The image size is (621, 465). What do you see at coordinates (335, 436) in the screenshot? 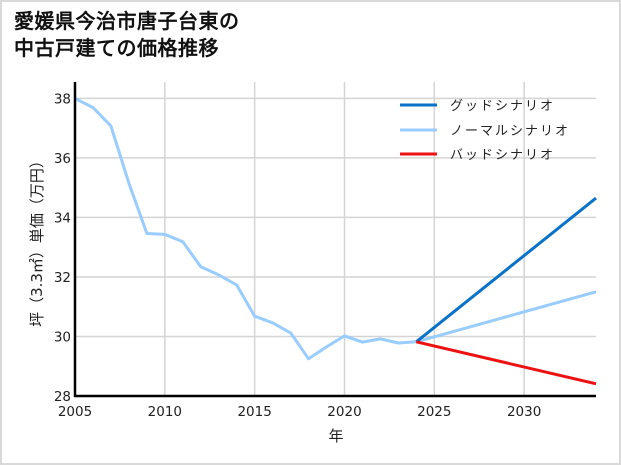
I see `x-axis-label: 年` at bounding box center [335, 436].